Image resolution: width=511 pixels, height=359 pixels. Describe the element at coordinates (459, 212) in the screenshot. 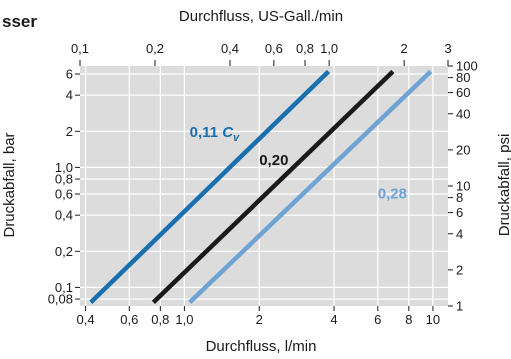

I see `y2-tick-label: 6` at that location.